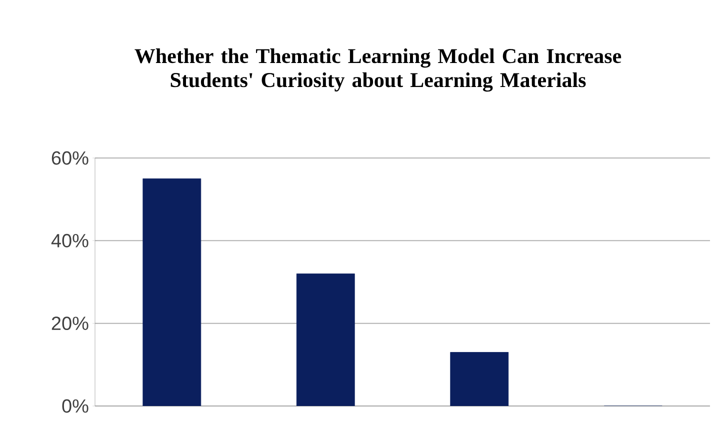 The height and width of the screenshot is (428, 726). I want to click on y-tick-label: 60%, so click(70, 158).